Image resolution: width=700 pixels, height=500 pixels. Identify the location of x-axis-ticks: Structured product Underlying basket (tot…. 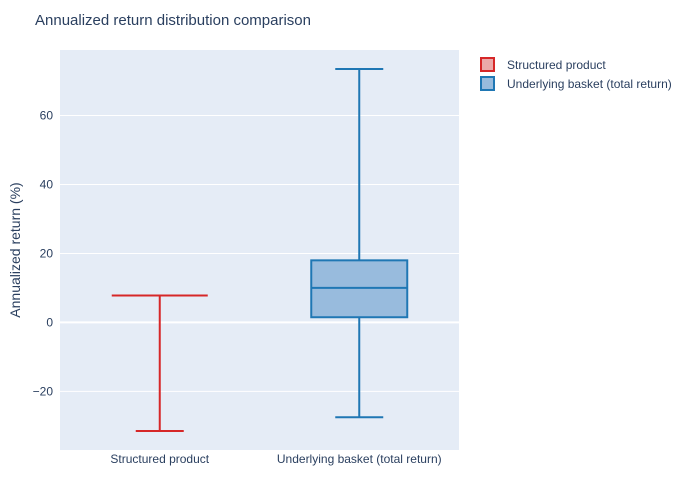
(275, 459).